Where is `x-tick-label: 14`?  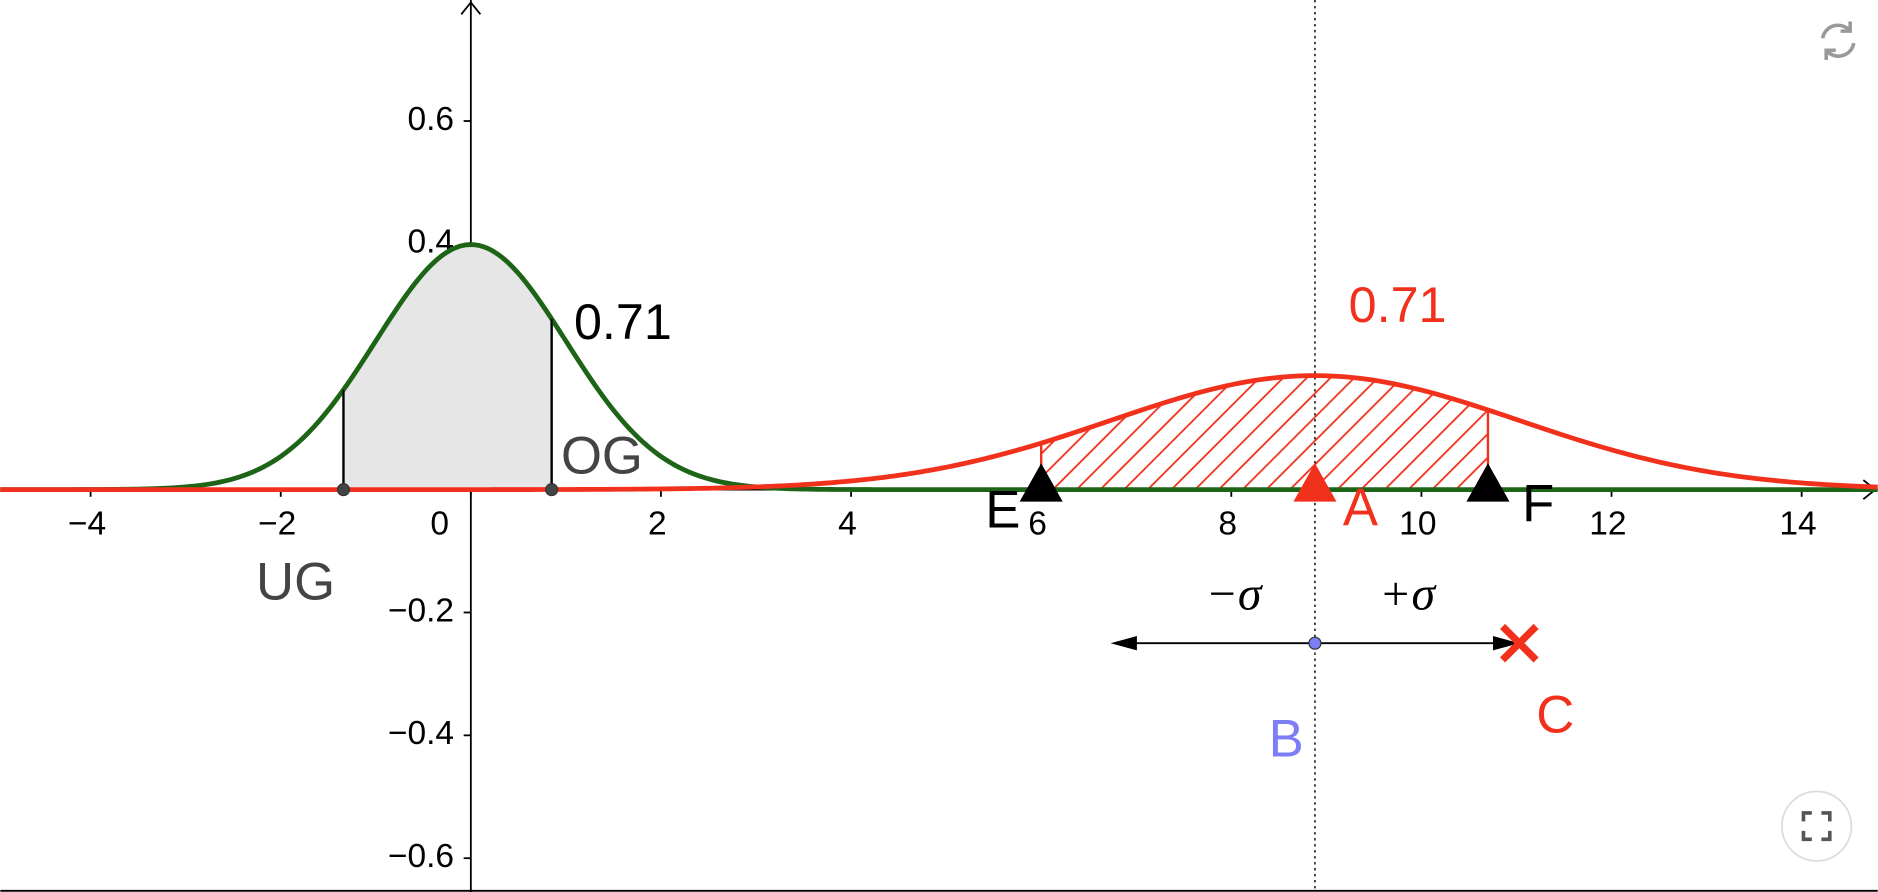 x-tick-label: 14 is located at coordinates (1797, 523).